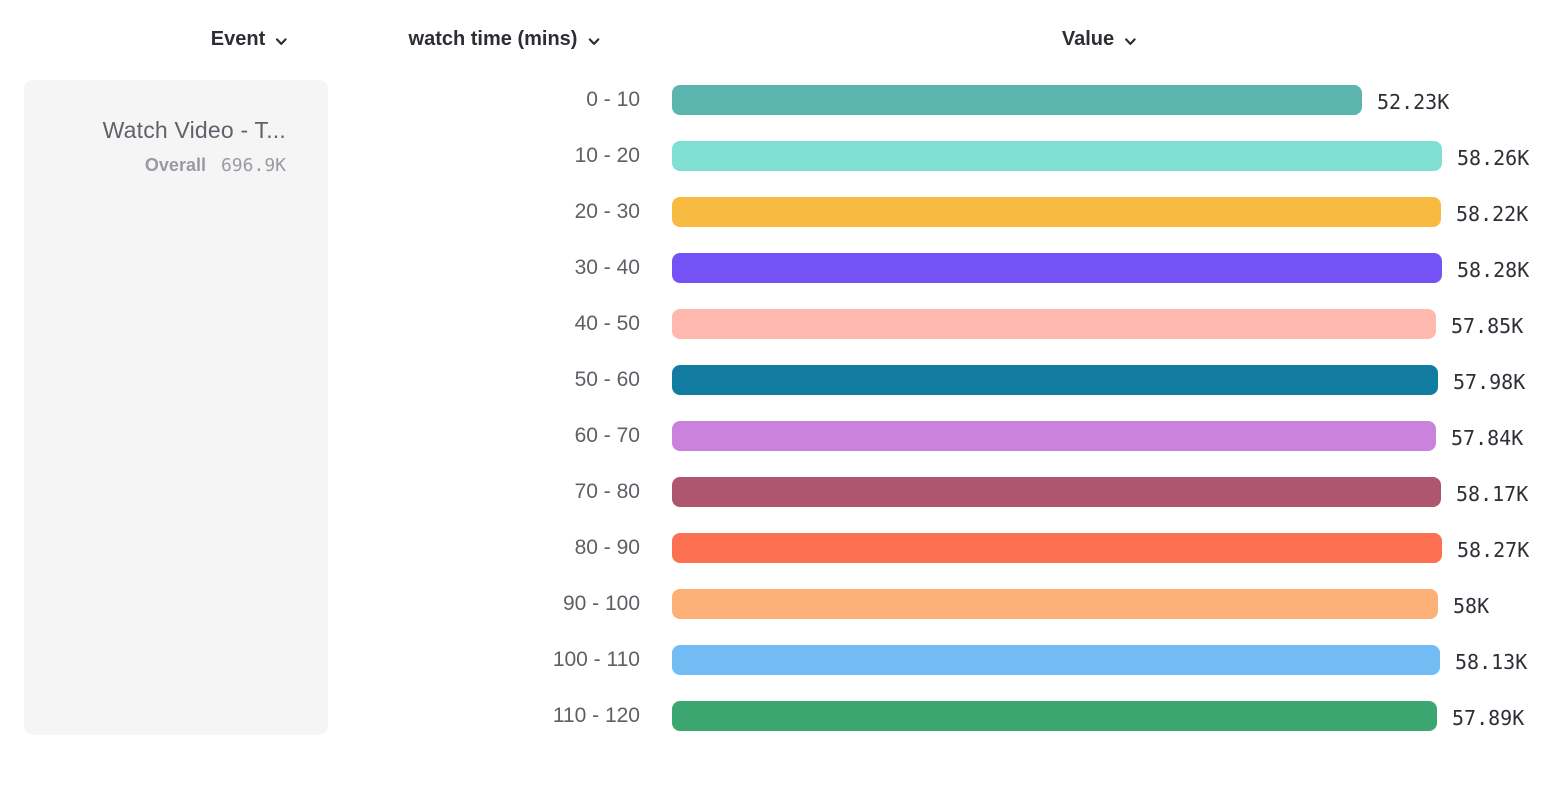 The image size is (1568, 790). Describe the element at coordinates (1493, 158) in the screenshot. I see `value-label: 58.26K` at that location.